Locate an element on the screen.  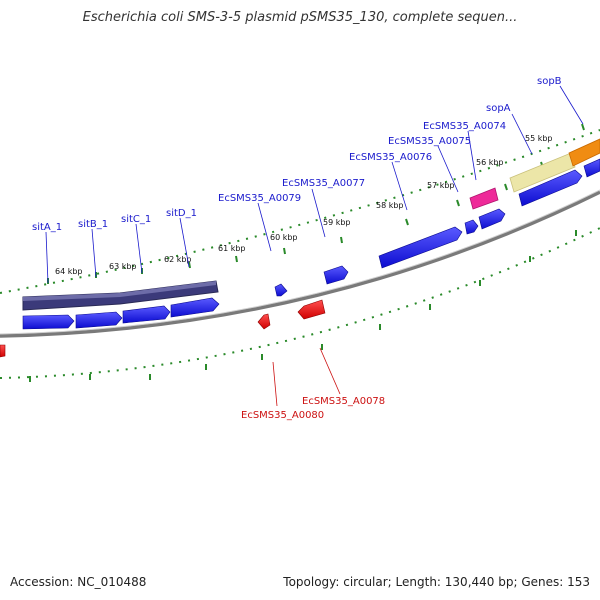
cds-A0079 is located at coordinates (281, 290).